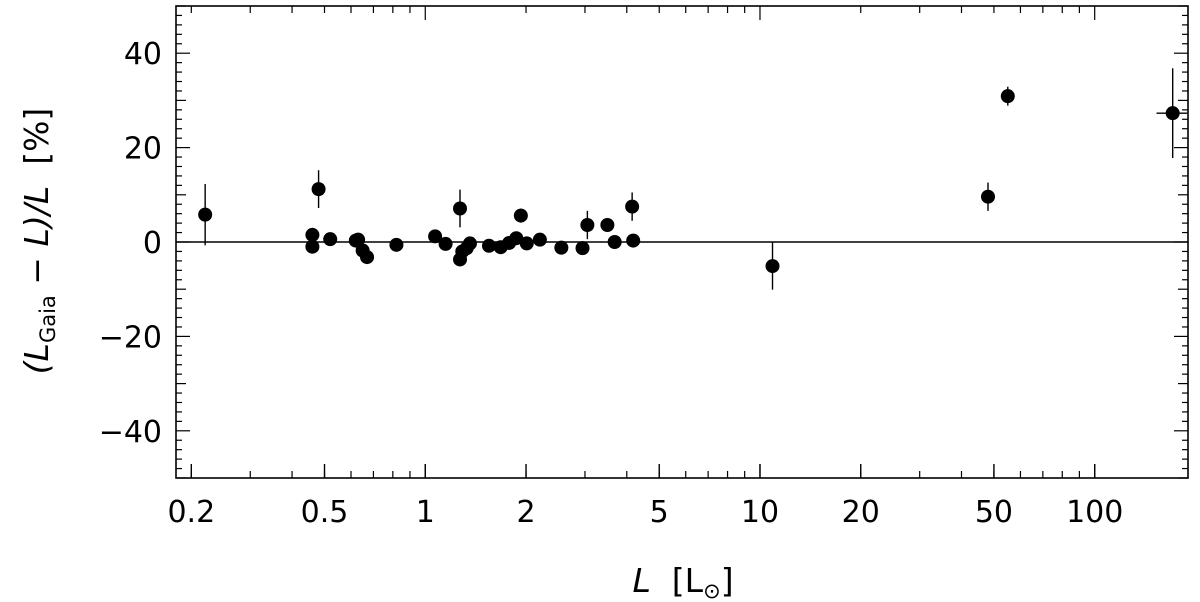  I want to click on y-tick-label: −40, so click(130, 432).